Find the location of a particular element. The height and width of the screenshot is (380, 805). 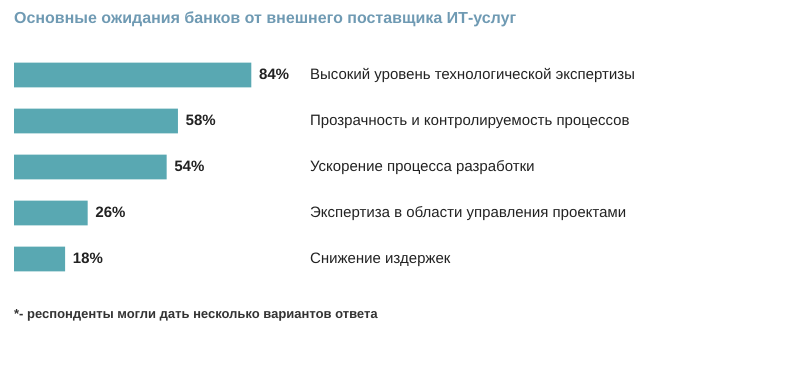

text: *- респонденты могли дать несколько вариантов ответа is located at coordinates (196, 313).